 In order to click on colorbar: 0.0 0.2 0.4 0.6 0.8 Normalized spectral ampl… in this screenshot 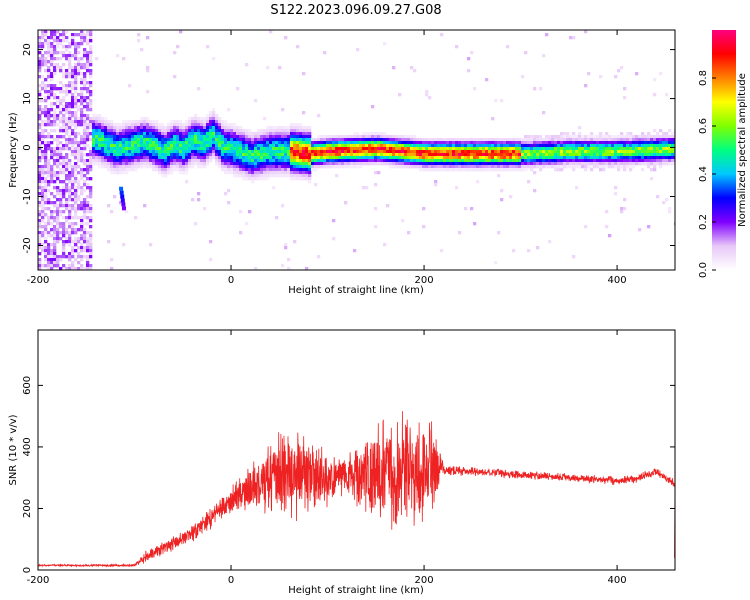, I will do `click(723, 154)`.